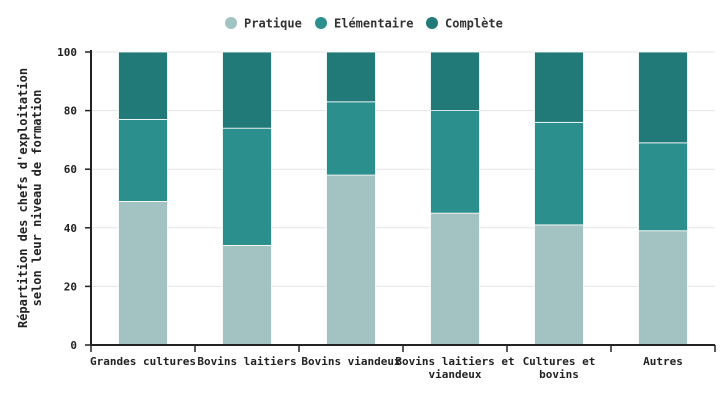  I want to click on legend-label: Complète, so click(474, 24).